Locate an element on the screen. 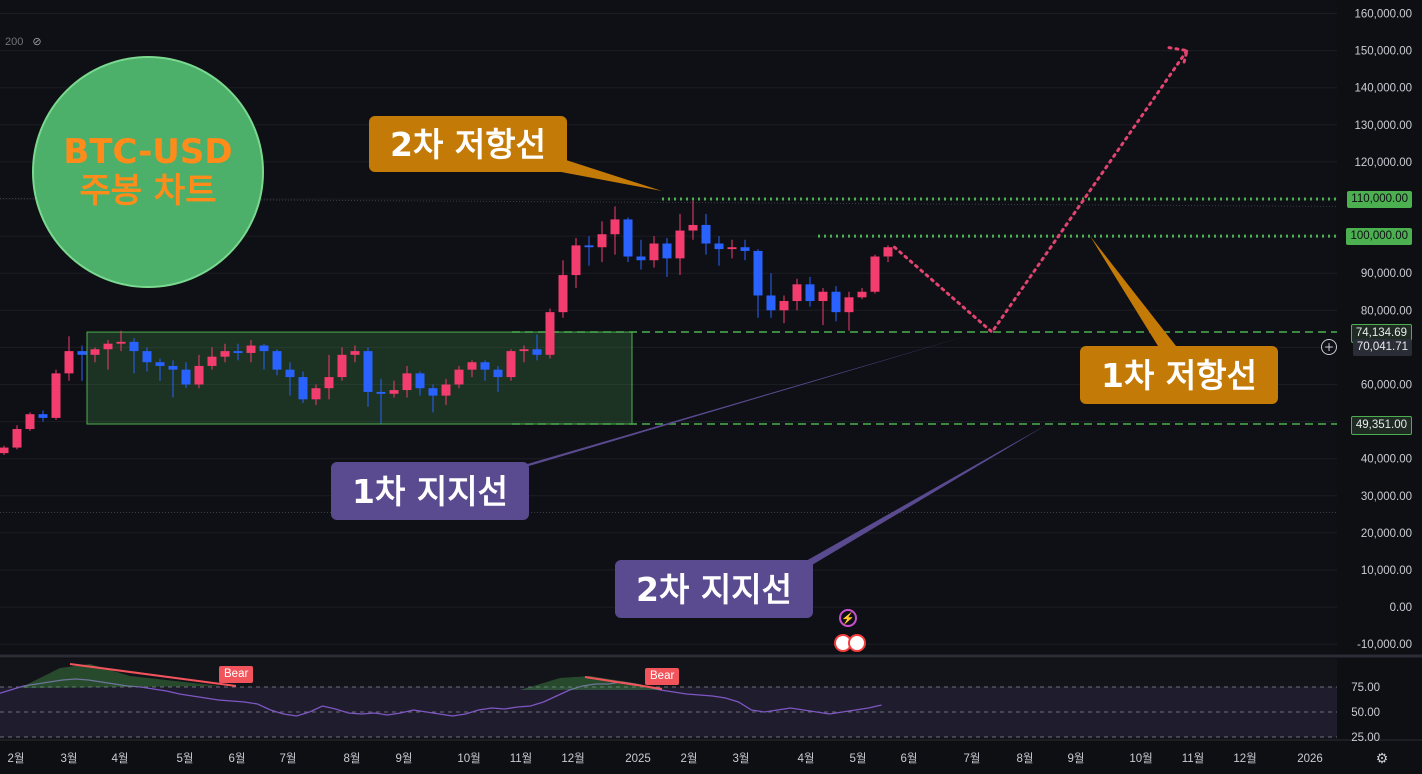 The width and height of the screenshot is (1422, 774). chart-title-badge: BTC-USD 주봉 차트 is located at coordinates (148, 172).